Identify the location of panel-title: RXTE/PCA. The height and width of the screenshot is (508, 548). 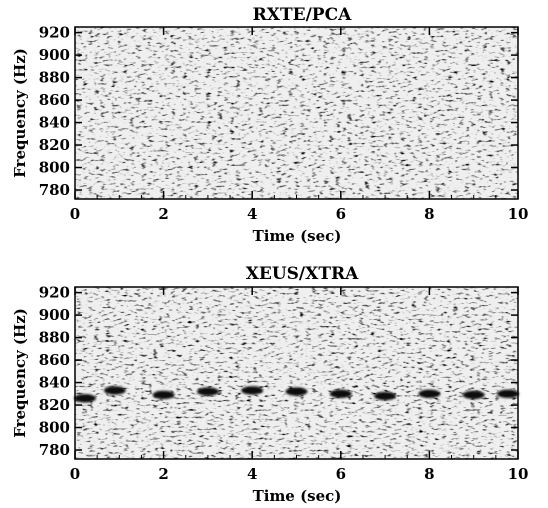
(302, 15).